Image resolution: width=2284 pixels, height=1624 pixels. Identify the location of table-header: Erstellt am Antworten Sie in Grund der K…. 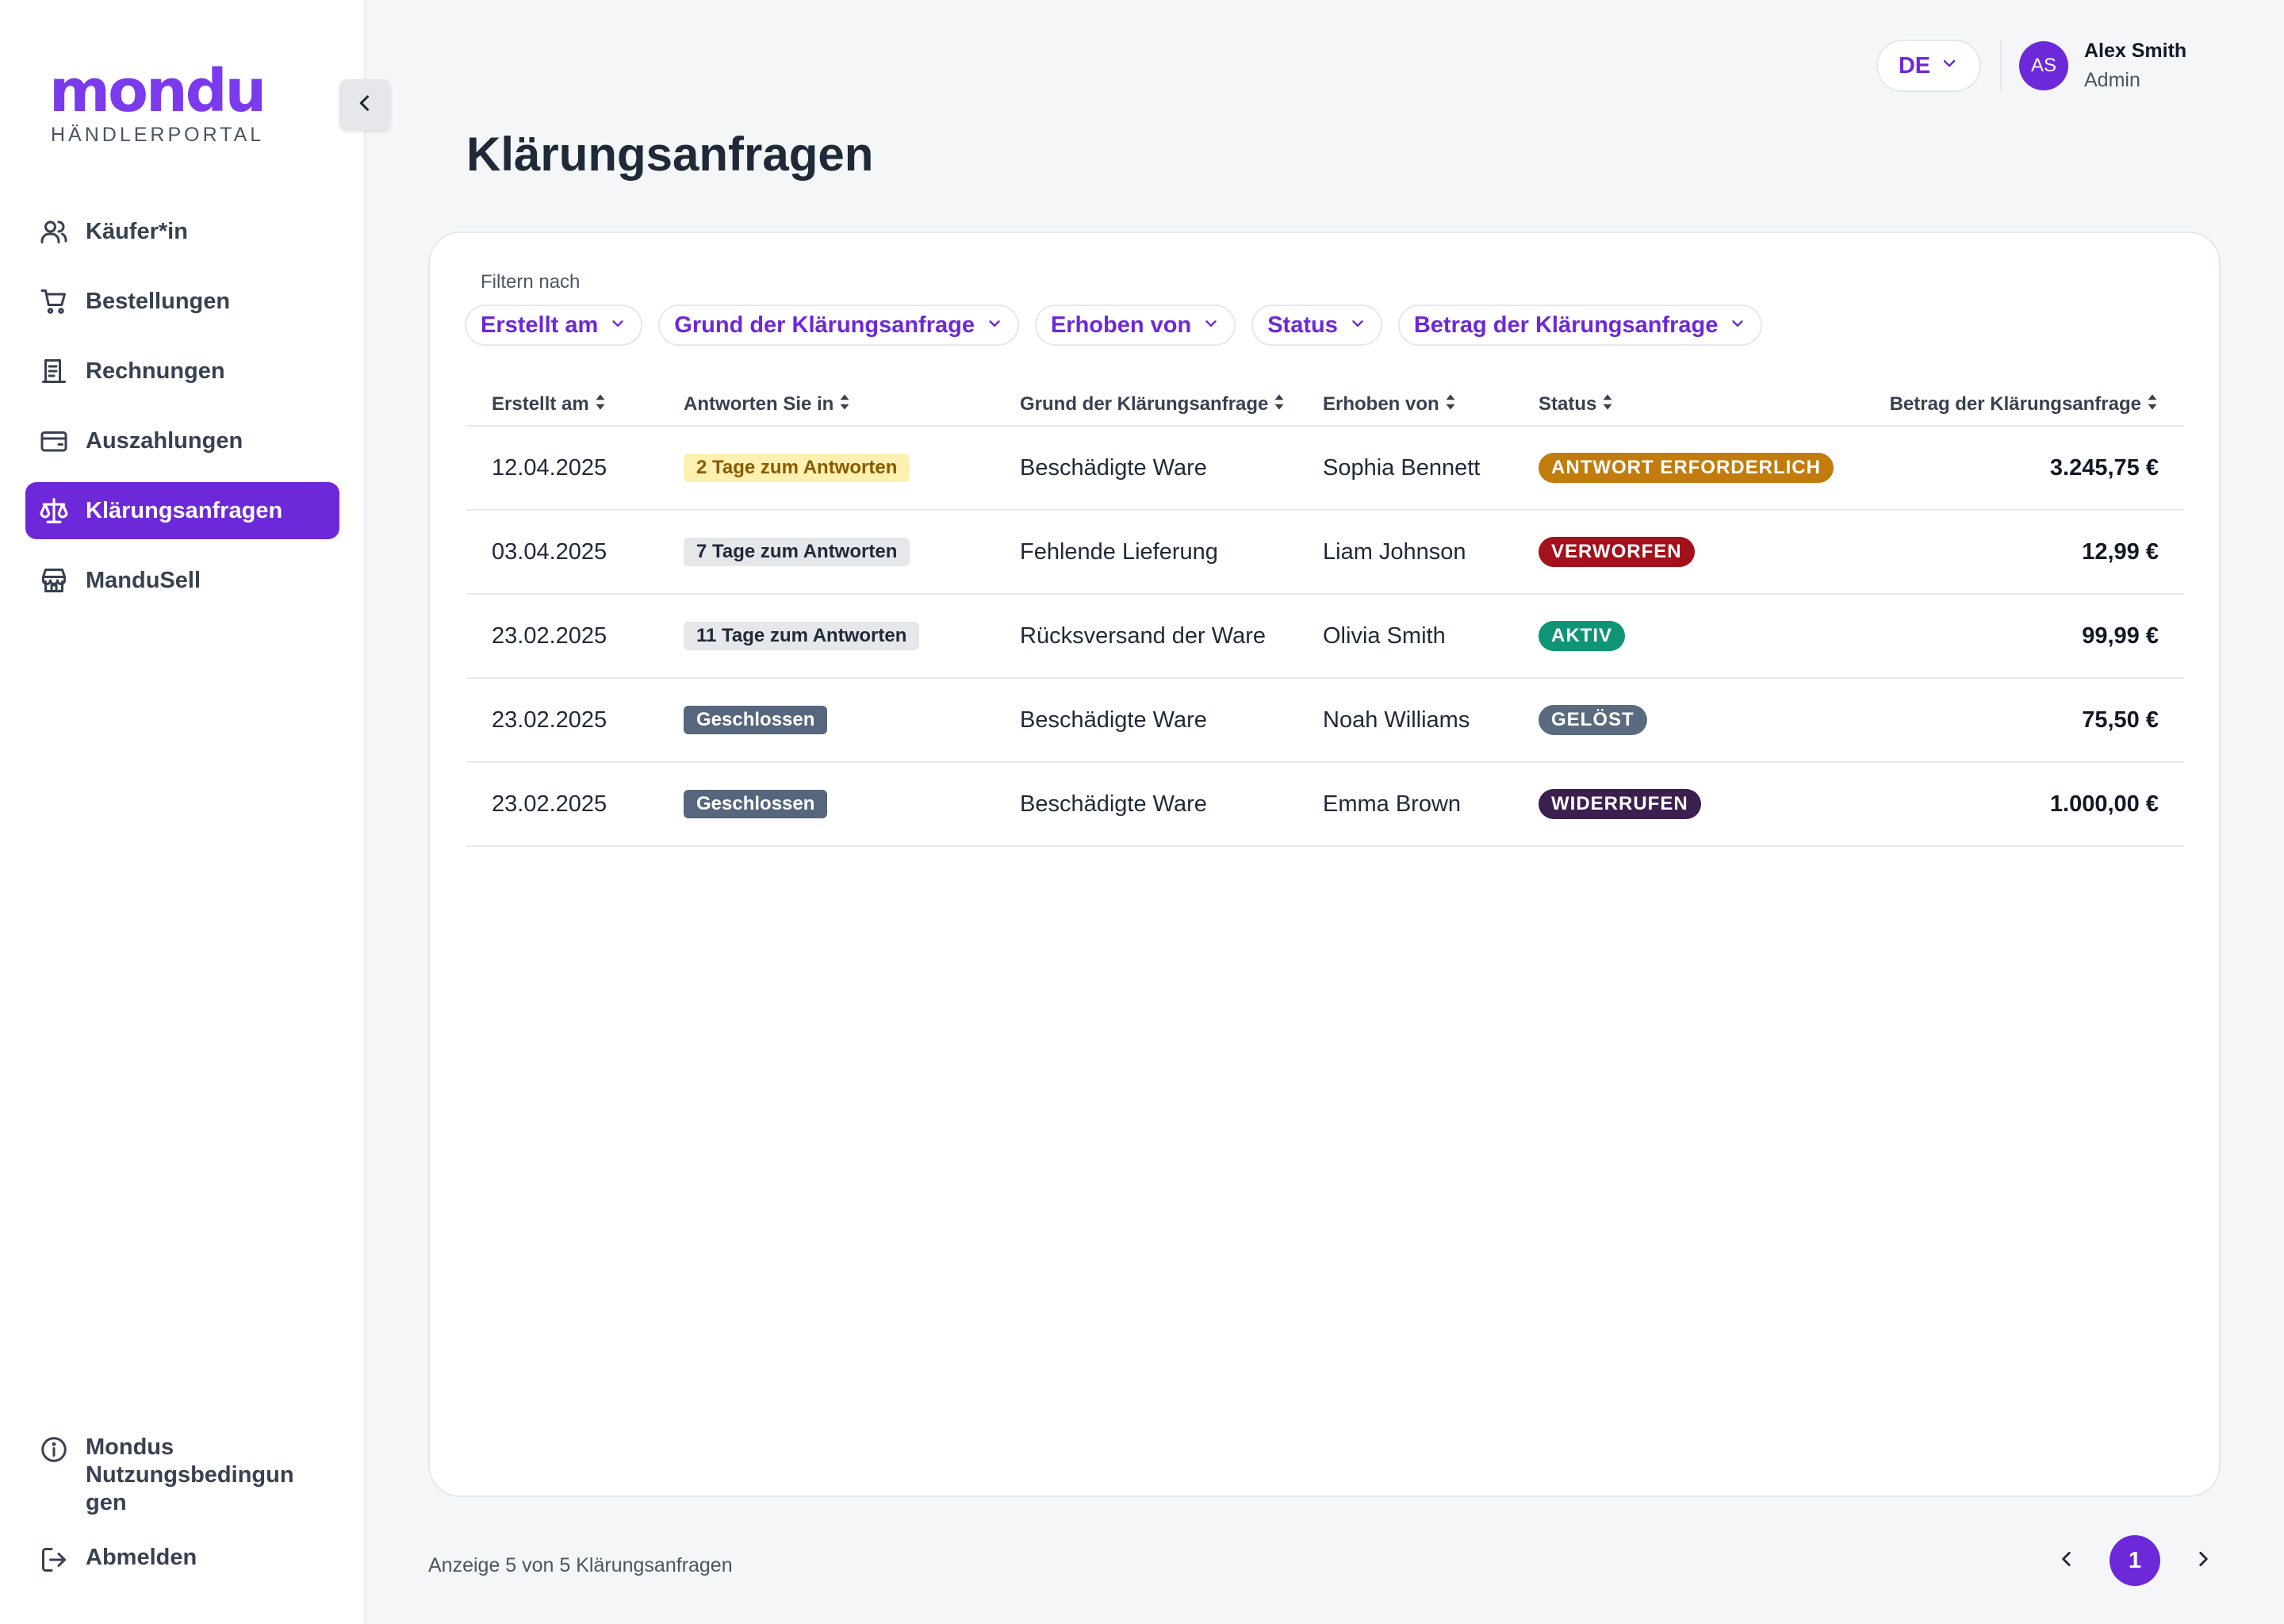
(1325, 405).